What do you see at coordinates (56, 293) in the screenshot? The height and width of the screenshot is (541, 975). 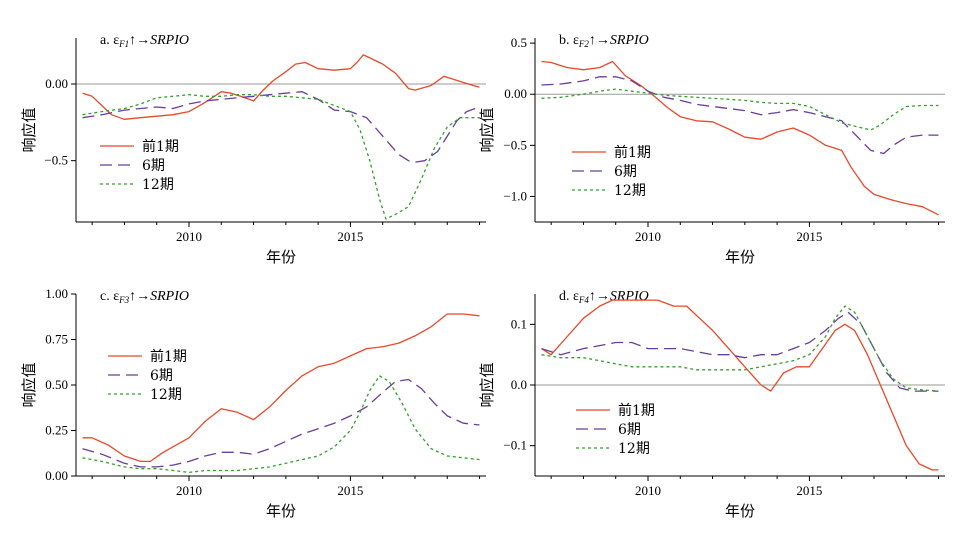 I see `y-tick-label: 1.00` at bounding box center [56, 293].